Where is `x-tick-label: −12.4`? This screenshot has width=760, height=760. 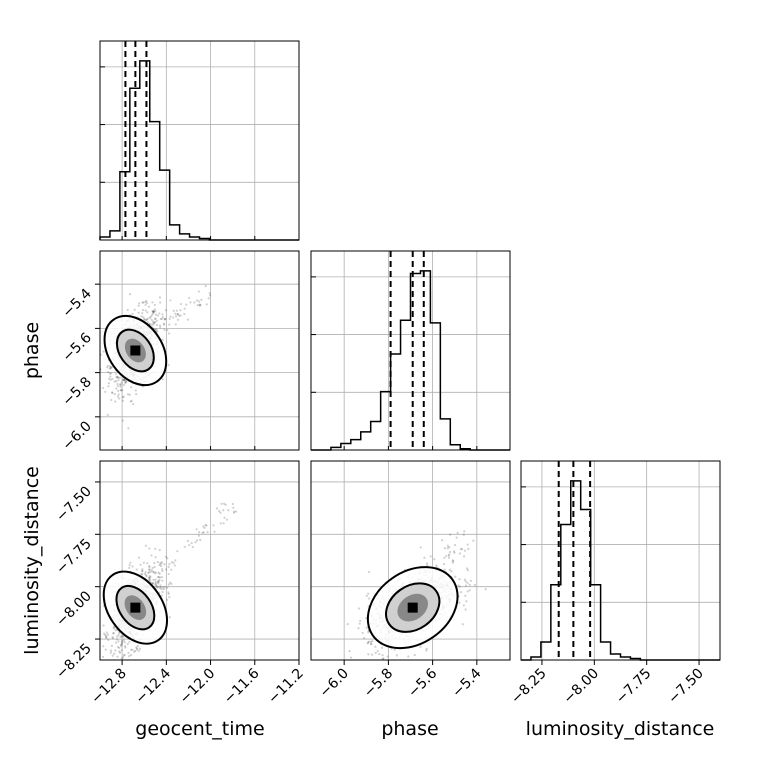 x-tick-label: −12.4 is located at coordinates (154, 686).